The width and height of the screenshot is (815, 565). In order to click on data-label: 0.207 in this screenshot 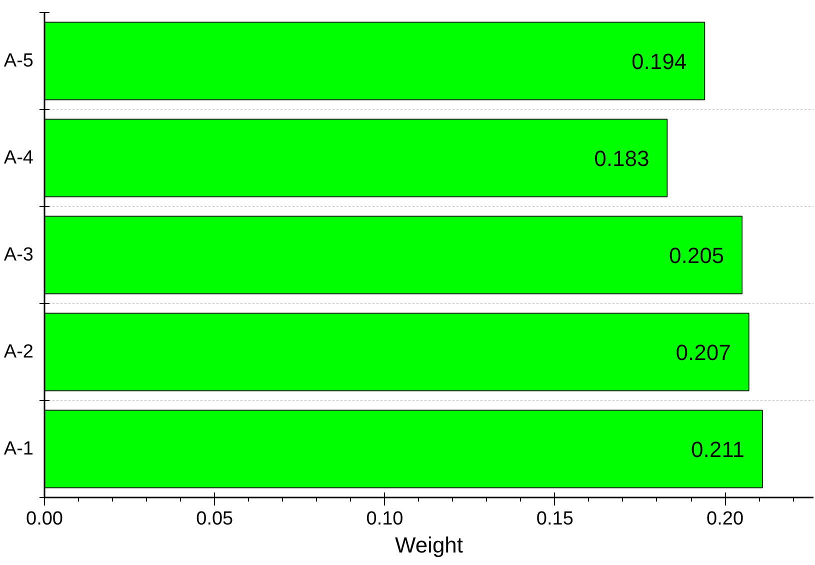, I will do `click(703, 352)`.